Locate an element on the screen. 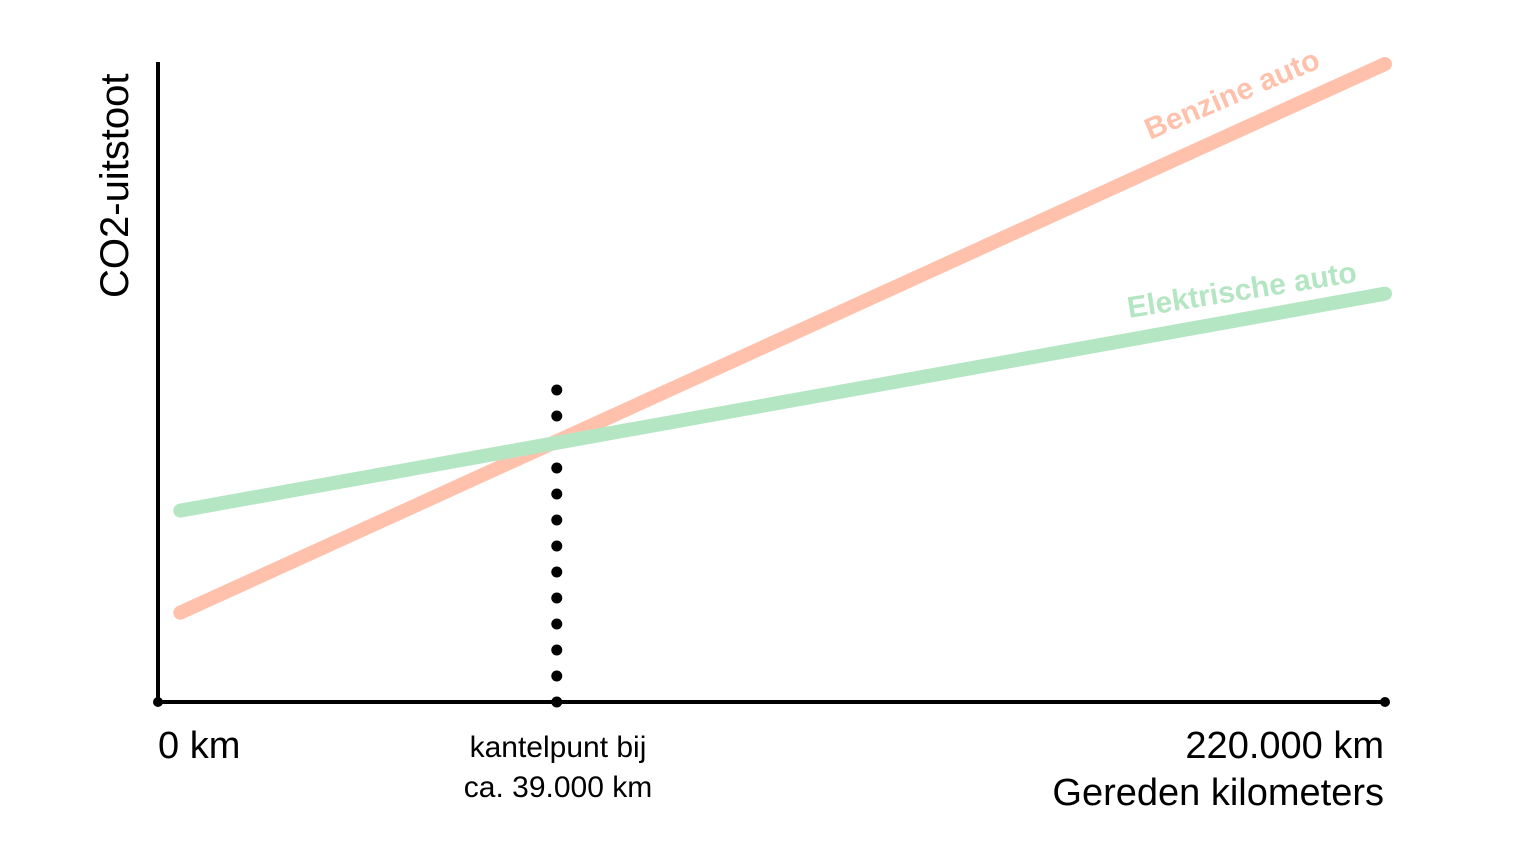  tipping-point-label-line2: ca. 39.000 km is located at coordinates (558, 787).